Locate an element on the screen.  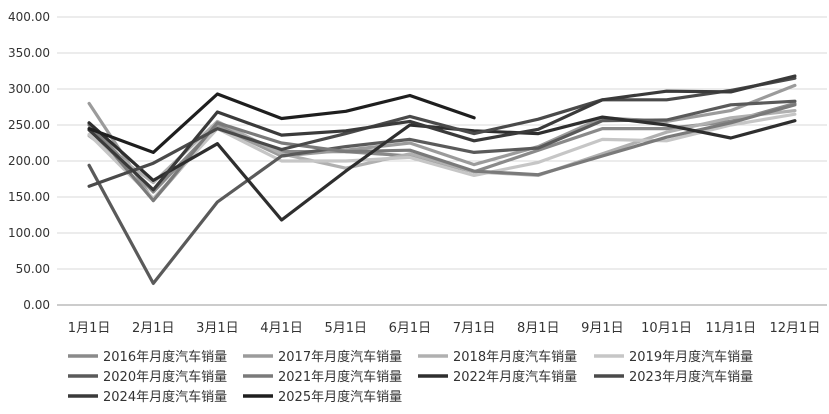
legend-label: 2024年月度汽车销量 is located at coordinates (165, 397).